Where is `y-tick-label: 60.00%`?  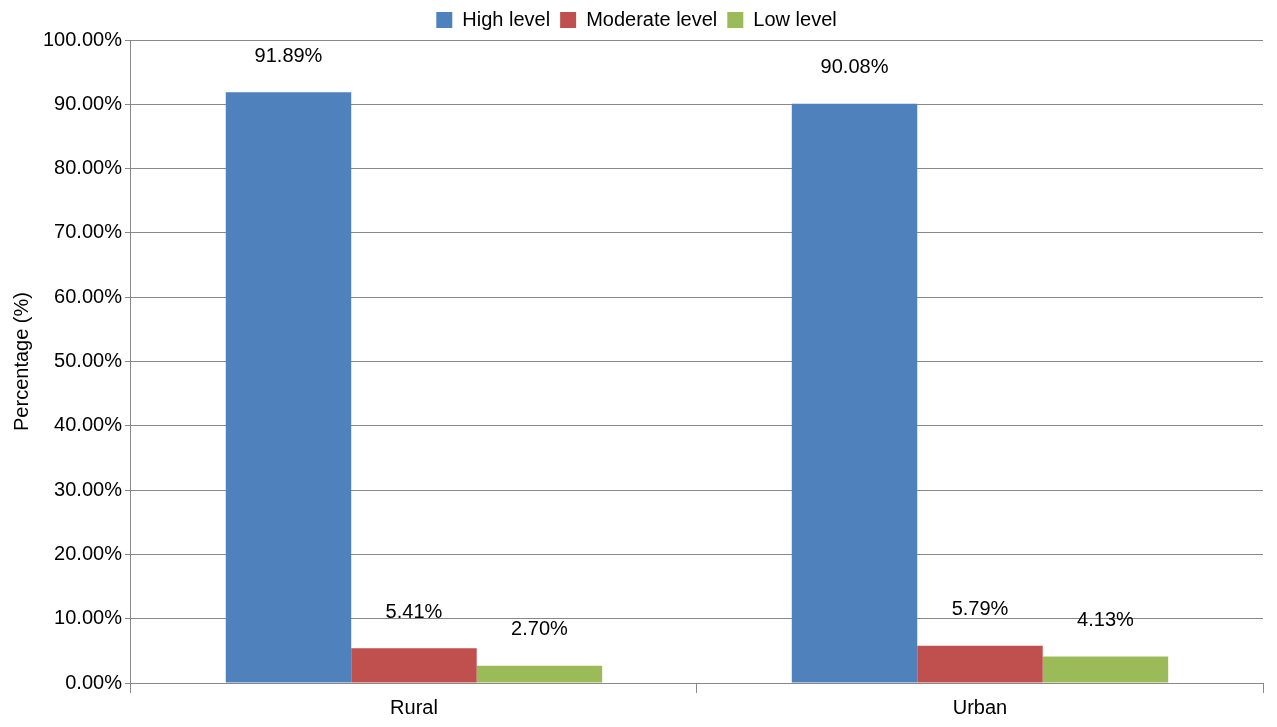
y-tick-label: 60.00% is located at coordinates (88, 295).